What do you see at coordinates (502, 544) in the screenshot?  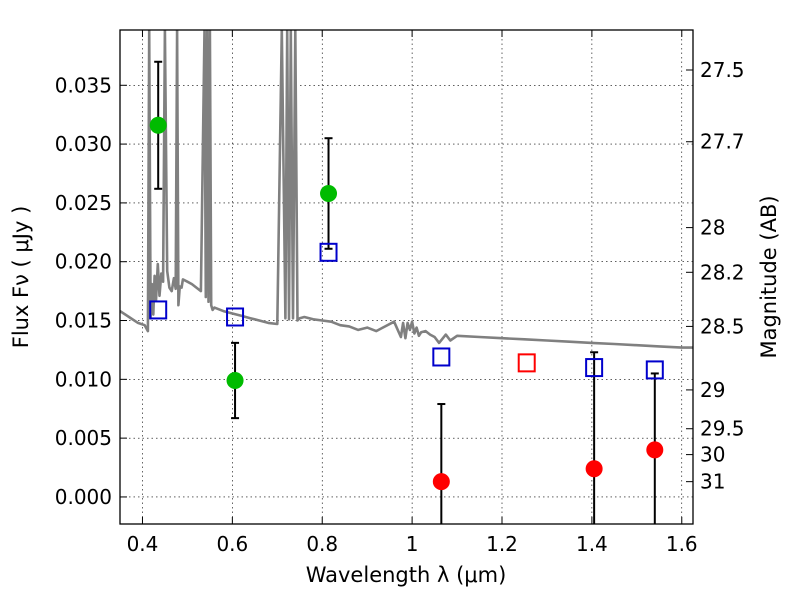 I see `x-tick-label: 1.2` at bounding box center [502, 544].